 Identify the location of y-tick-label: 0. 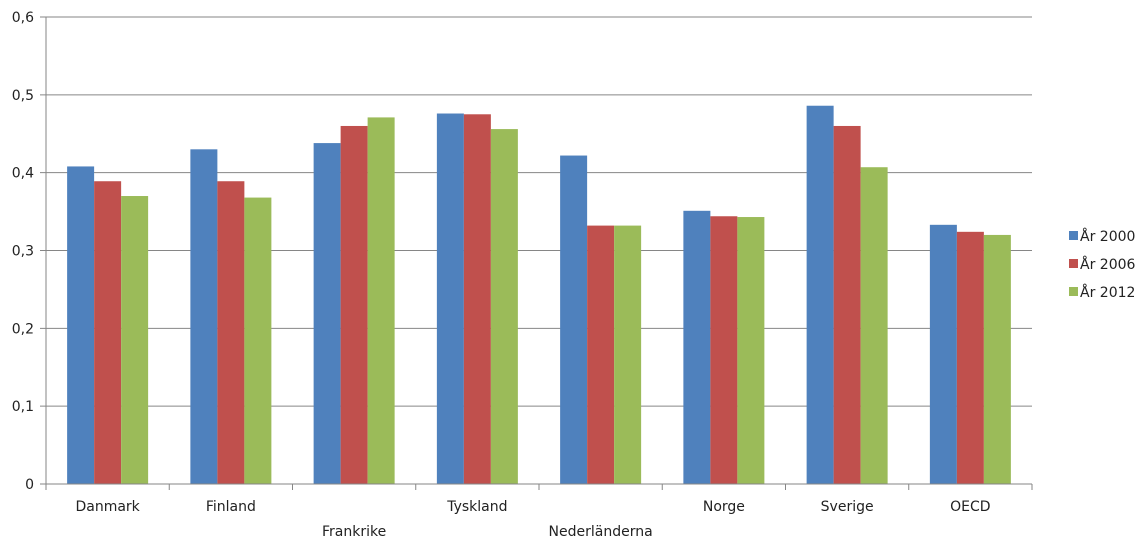
(29, 485).